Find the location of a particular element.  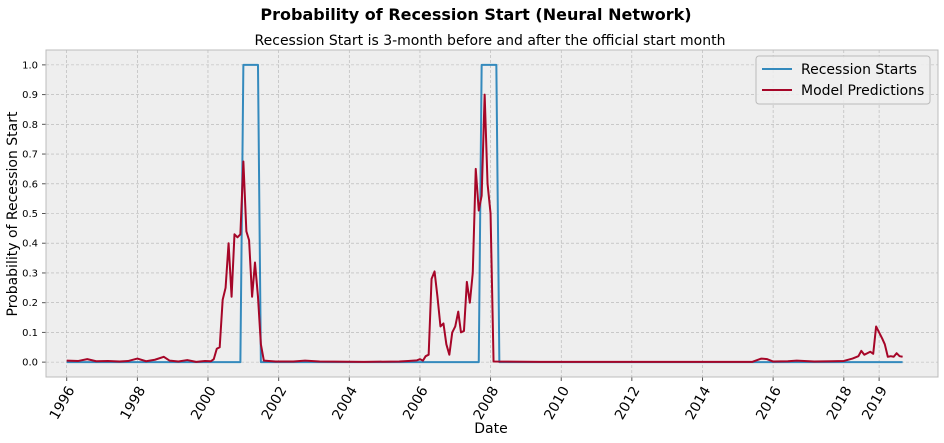

y-tick-label: 1.0 is located at coordinates (30, 65).